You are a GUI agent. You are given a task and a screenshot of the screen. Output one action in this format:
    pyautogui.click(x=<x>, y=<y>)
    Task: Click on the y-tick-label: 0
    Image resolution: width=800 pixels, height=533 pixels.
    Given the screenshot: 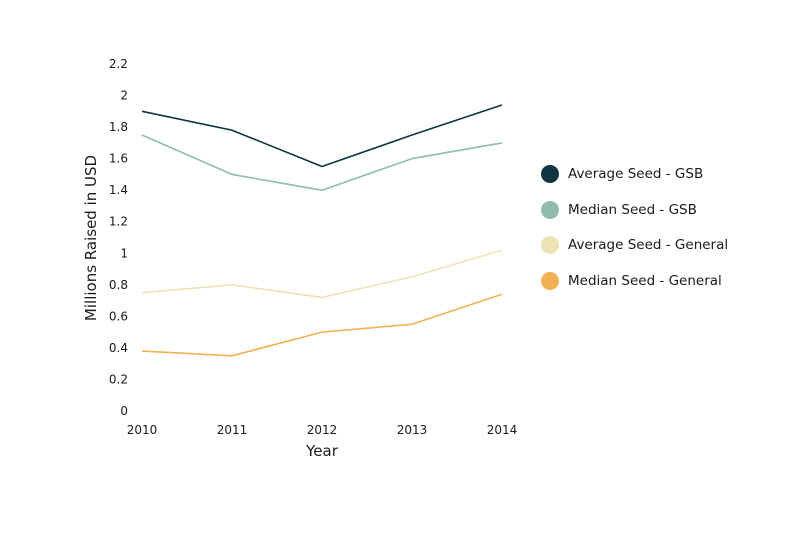 What is the action you would take?
    pyautogui.click(x=124, y=411)
    